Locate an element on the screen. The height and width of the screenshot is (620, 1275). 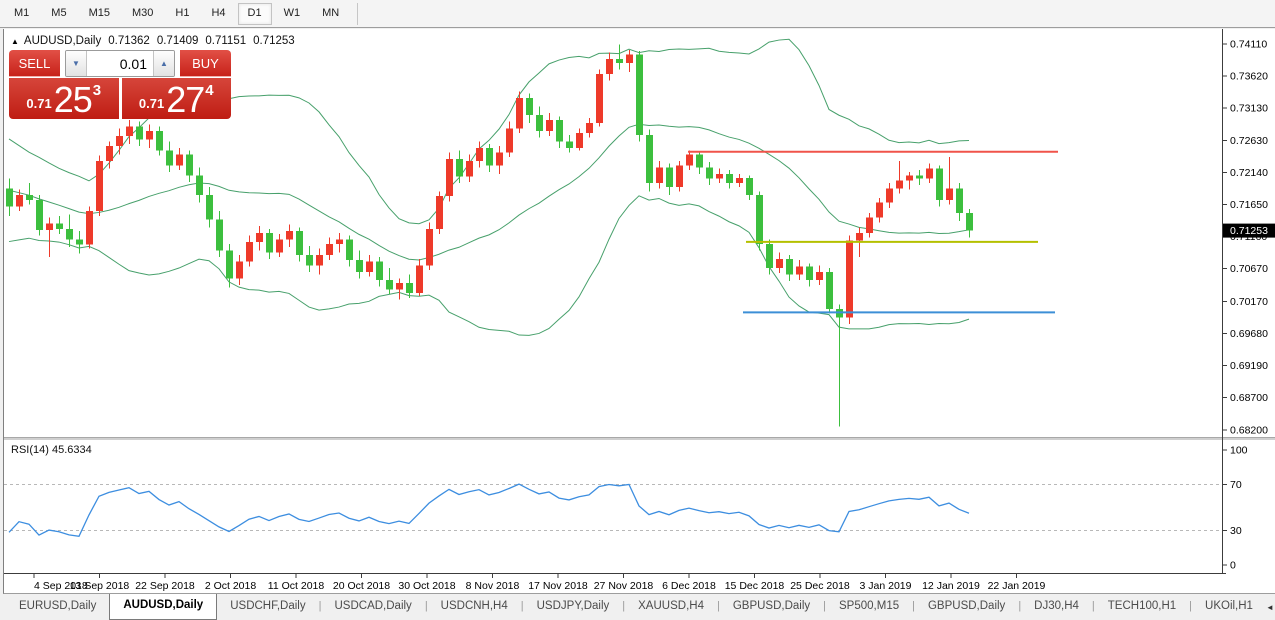
date-axis-label: 15 Dec 2018 is located at coordinates (755, 586).